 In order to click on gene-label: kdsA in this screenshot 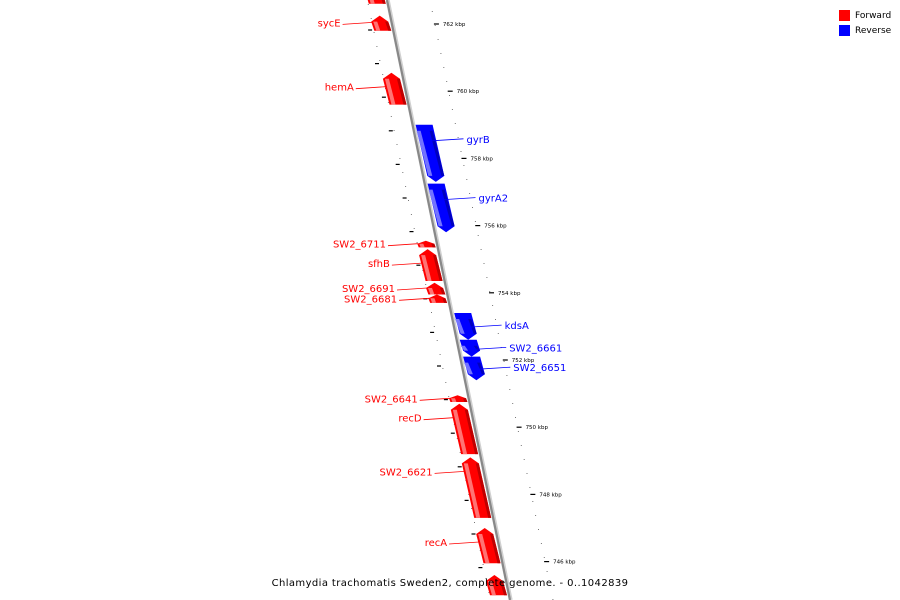, I will do `click(517, 326)`.